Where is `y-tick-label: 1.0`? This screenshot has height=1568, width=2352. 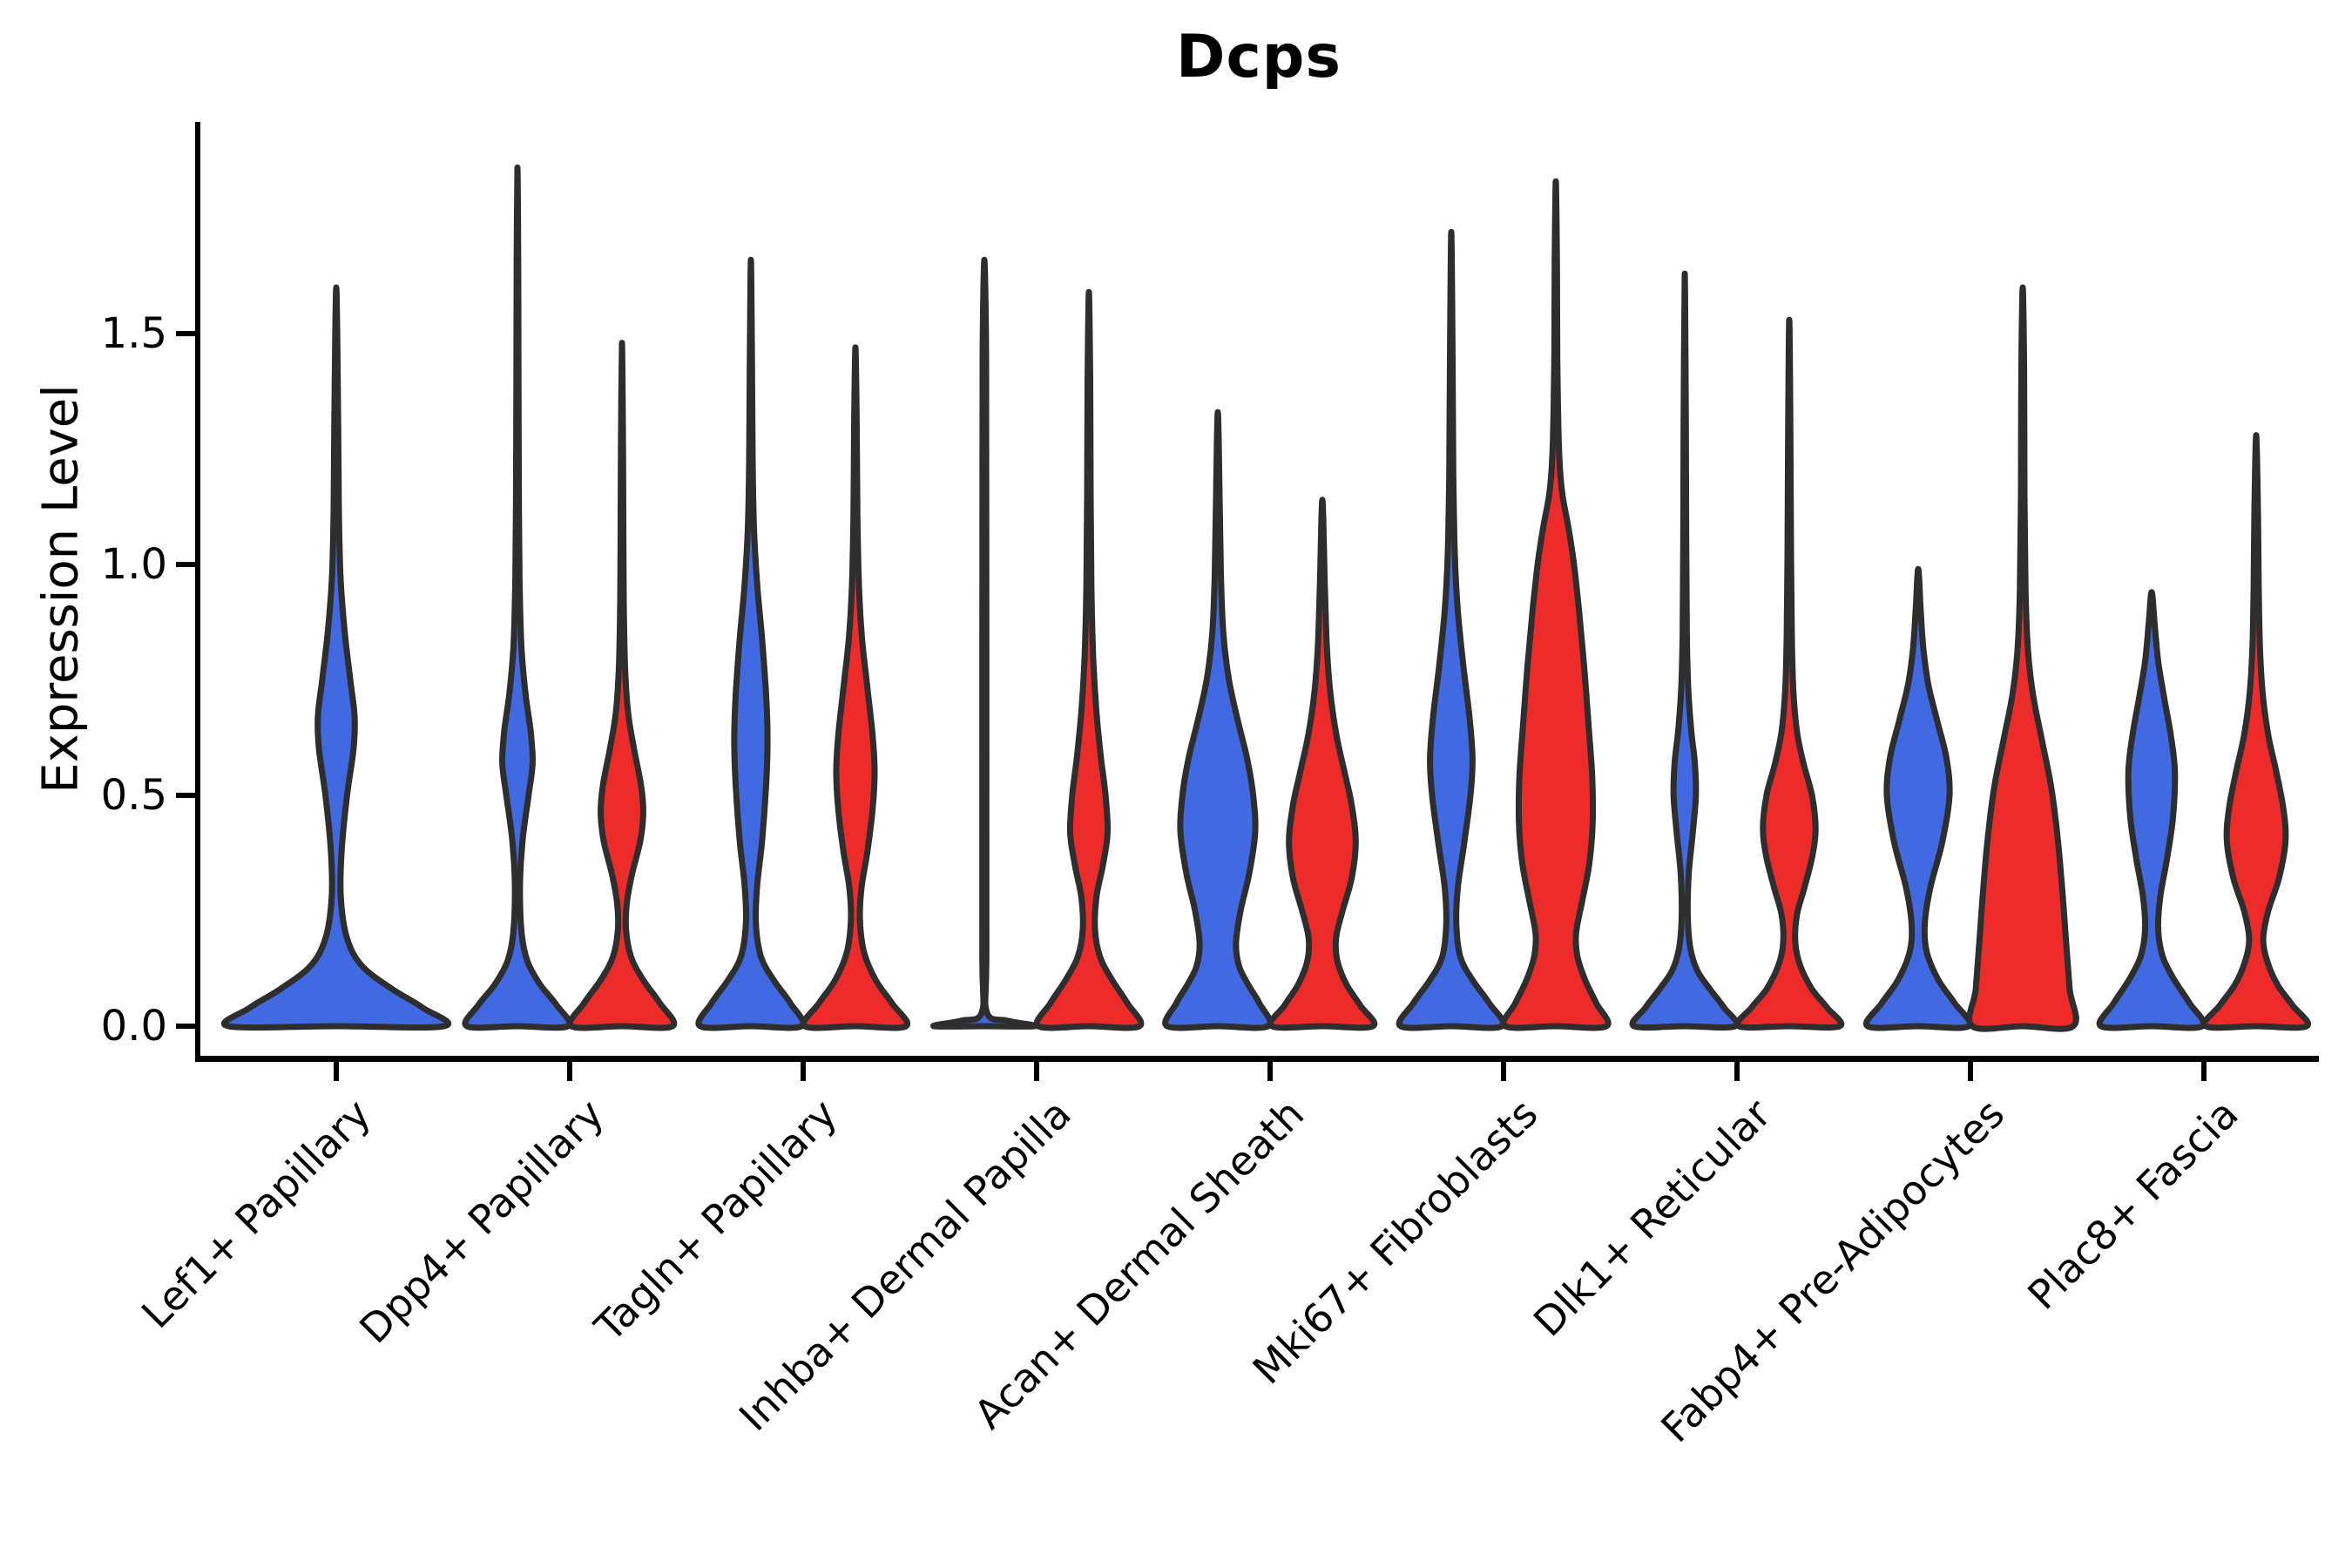 y-tick-label: 1.0 is located at coordinates (134, 564).